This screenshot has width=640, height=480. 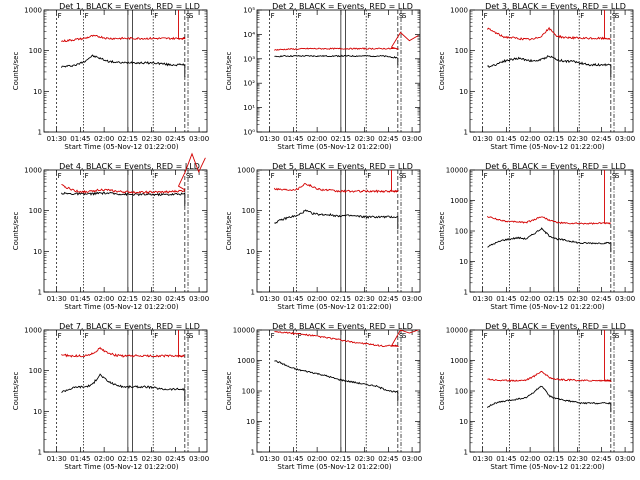 What do you see at coordinates (249, 35) in the screenshot?
I see `y-tick-label: 10⁴` at bounding box center [249, 35].